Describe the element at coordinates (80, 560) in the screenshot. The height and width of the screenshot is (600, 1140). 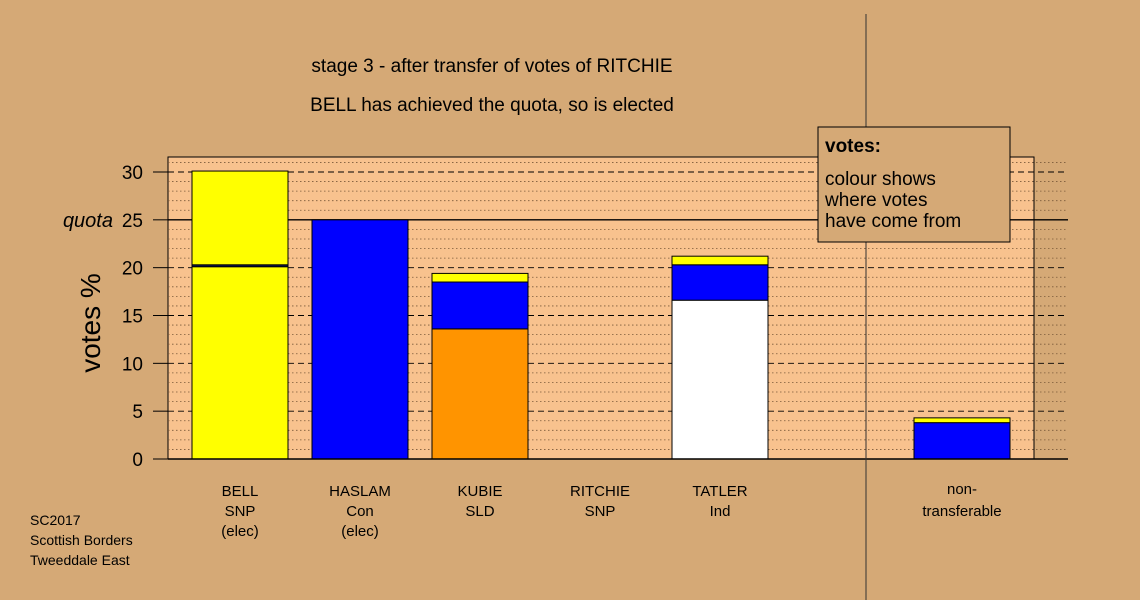
I see `footer-ward: Tweeddale East` at that location.